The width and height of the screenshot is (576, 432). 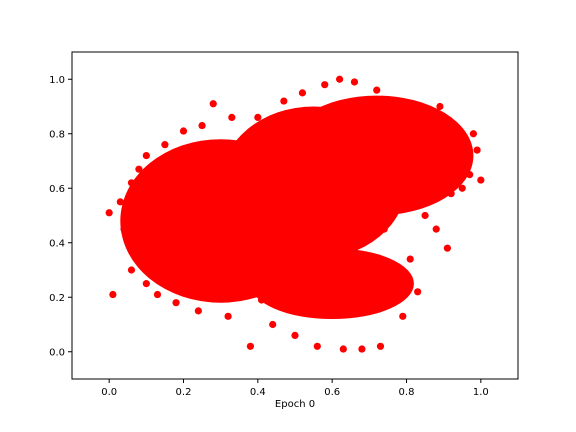 What do you see at coordinates (407, 392) in the screenshot?
I see `x-tick-label: 0.8` at bounding box center [407, 392].